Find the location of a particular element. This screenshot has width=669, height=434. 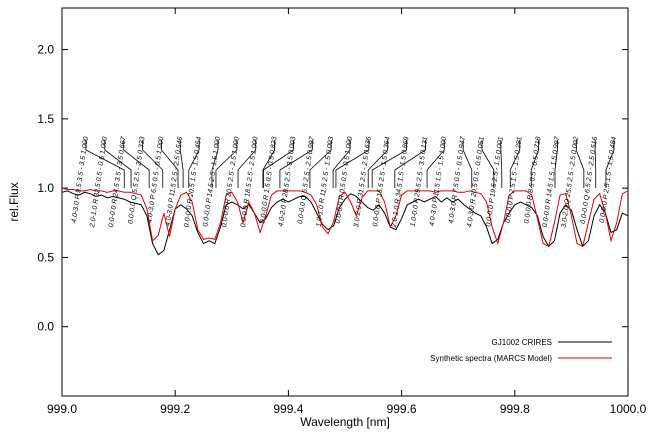

line-label: 0.0-0.0 Q 5.5 2.5 - 2.5 0.997 is located at coordinates (306, 179).